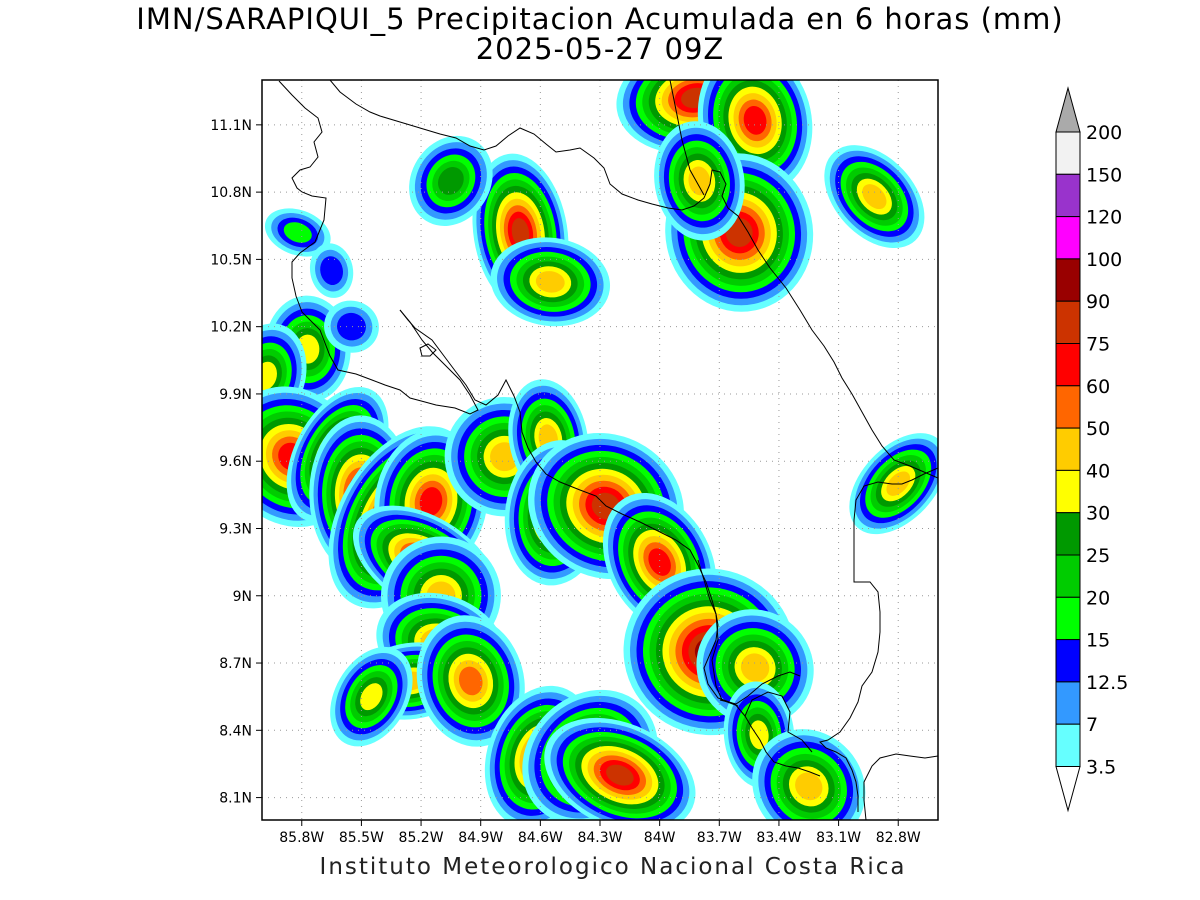  I want to click on lon-tick-label: 85.2W, so click(421, 838).